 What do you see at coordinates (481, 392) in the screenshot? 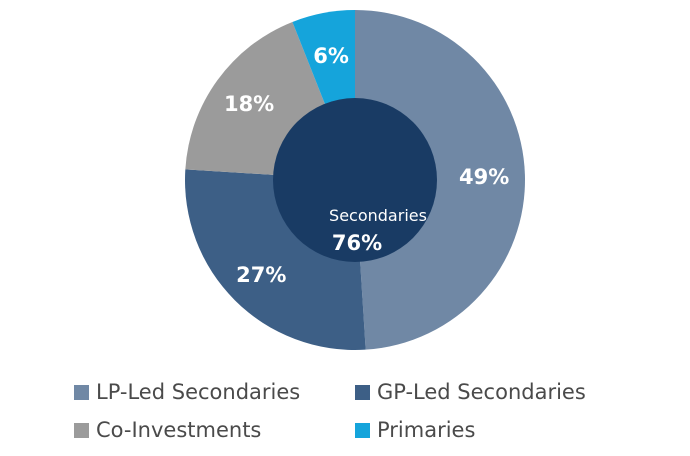
I see `legend-label-gp-led: GP-Led Secondaries` at bounding box center [481, 392].